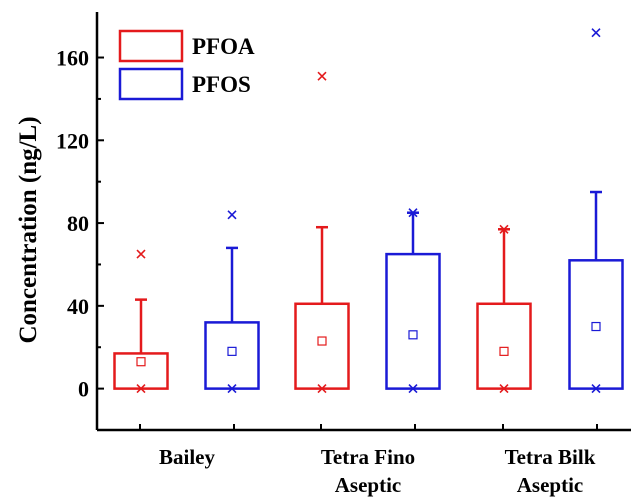  Describe the element at coordinates (28, 229) in the screenshot. I see `y-axis-label: Concentration (ng/L)` at that location.